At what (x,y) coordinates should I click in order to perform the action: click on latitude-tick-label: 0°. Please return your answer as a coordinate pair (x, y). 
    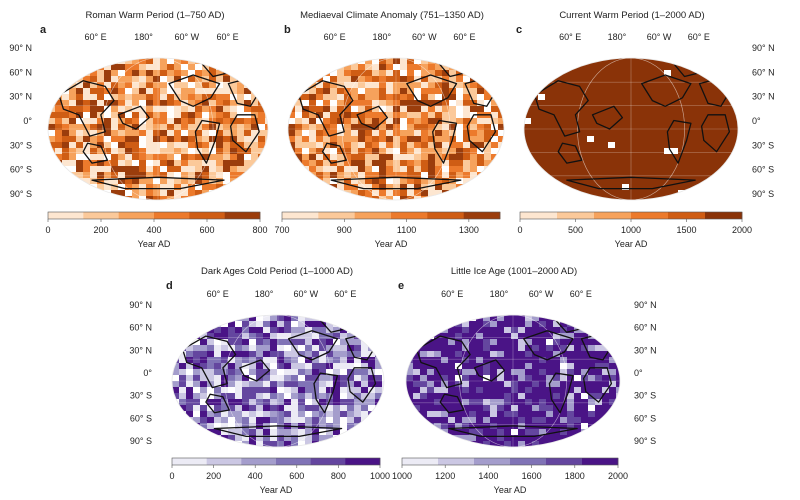
    Looking at the image, I should click on (147, 373).